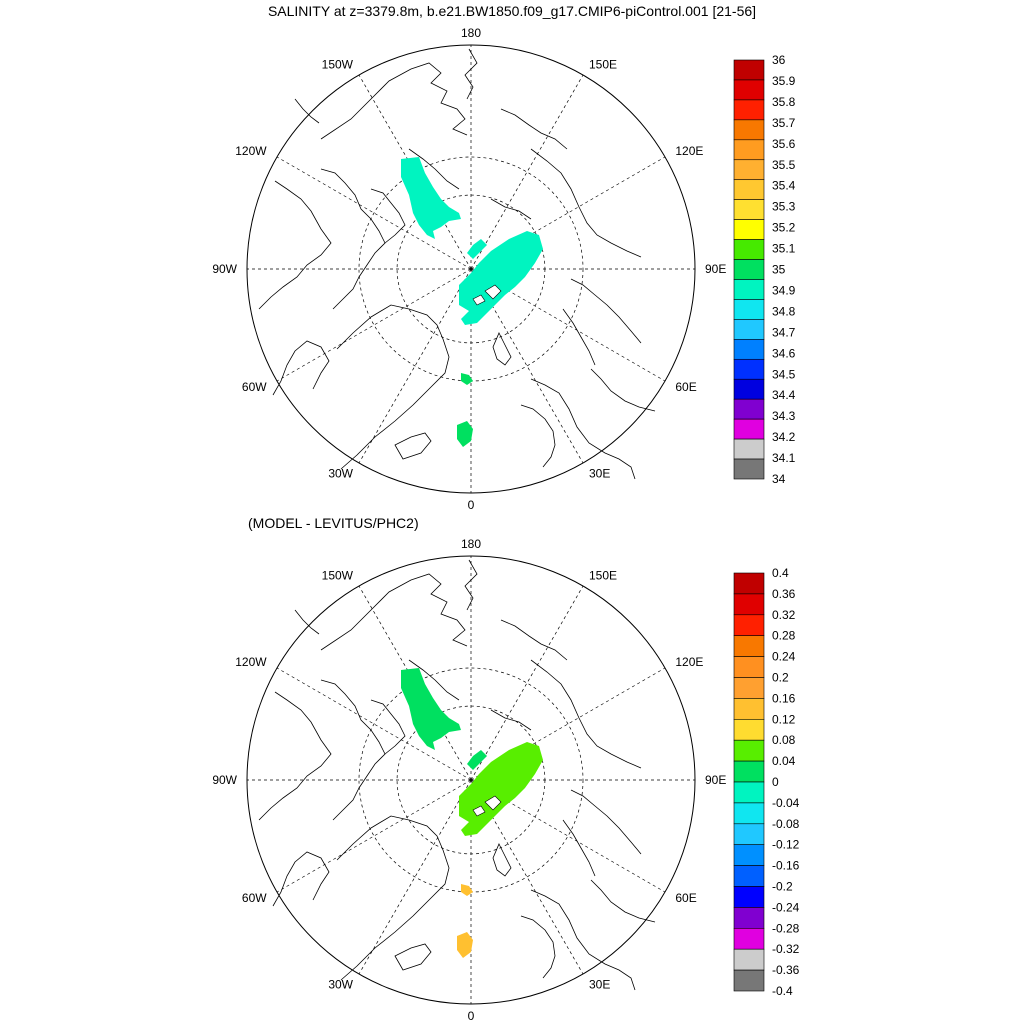  What do you see at coordinates (603, 65) in the screenshot?
I see `longitude-label-e150: 150E` at bounding box center [603, 65].